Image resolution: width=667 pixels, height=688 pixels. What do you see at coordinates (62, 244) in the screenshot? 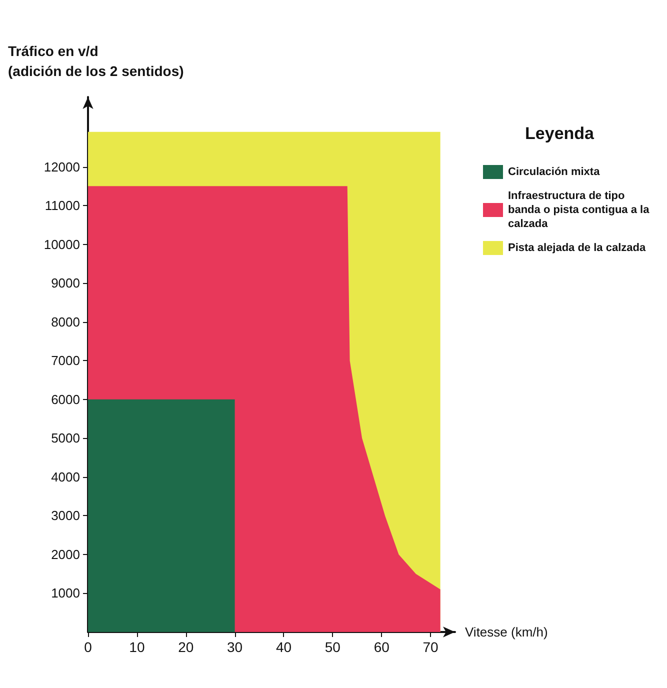
I see `y-tick-label: 10000` at bounding box center [62, 244].